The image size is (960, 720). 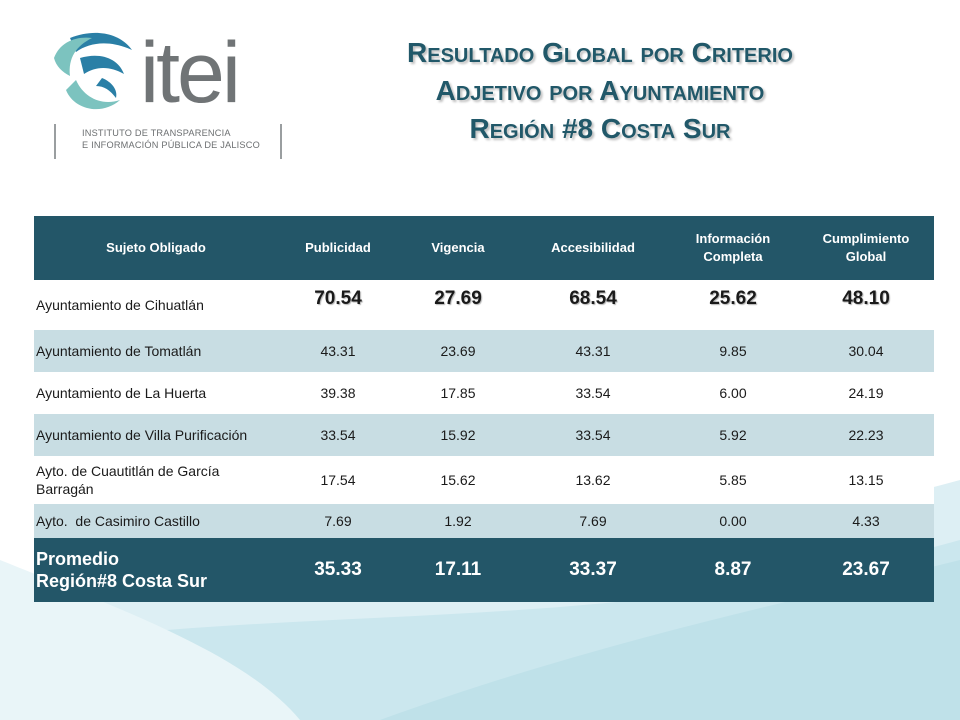 What do you see at coordinates (600, 128) in the screenshot?
I see `title-line3: Región #8 Costa Sur` at bounding box center [600, 128].